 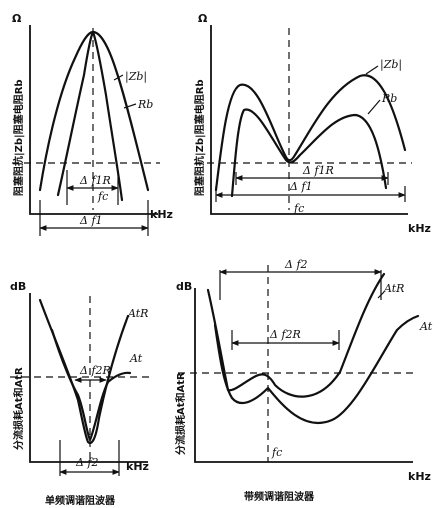 What do you see at coordinates (80, 500) in the screenshot?
I see `caption: 单频调谐阻波器` at bounding box center [80, 500].